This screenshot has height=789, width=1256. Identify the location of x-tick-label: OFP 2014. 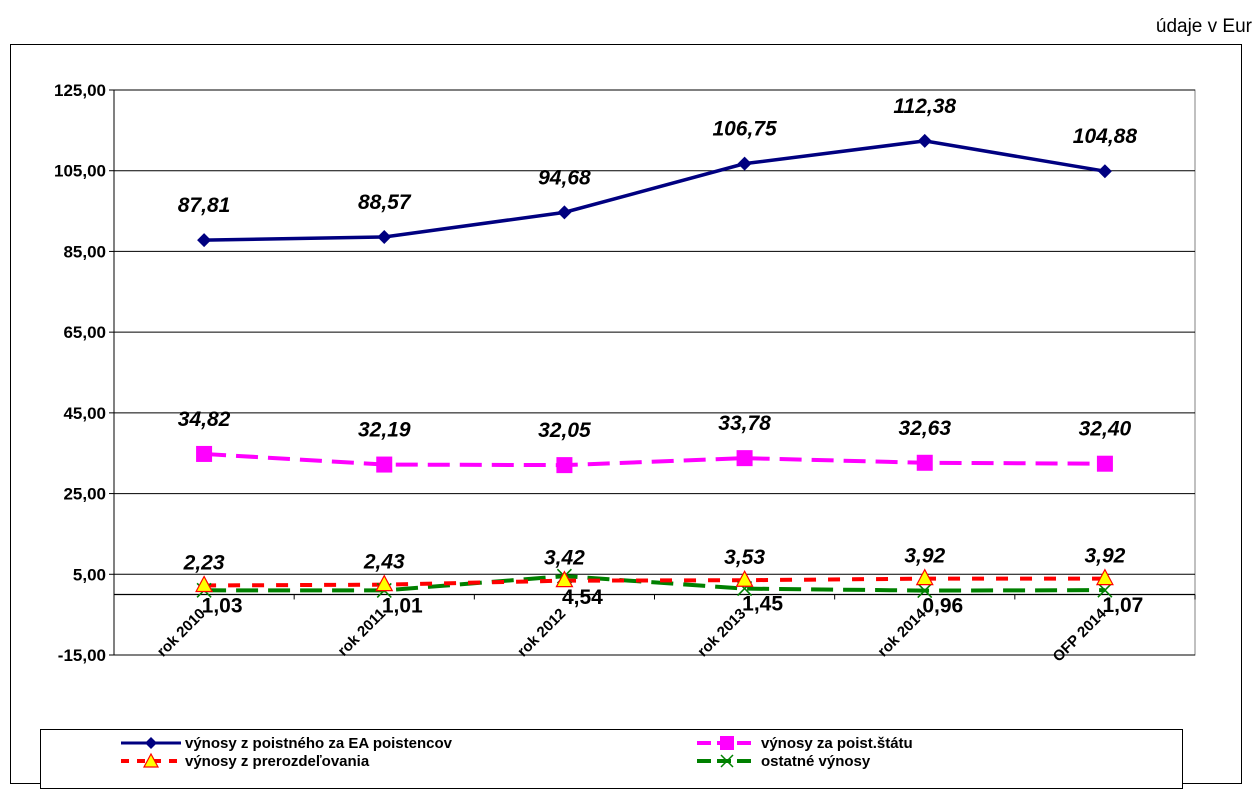
(1080, 635).